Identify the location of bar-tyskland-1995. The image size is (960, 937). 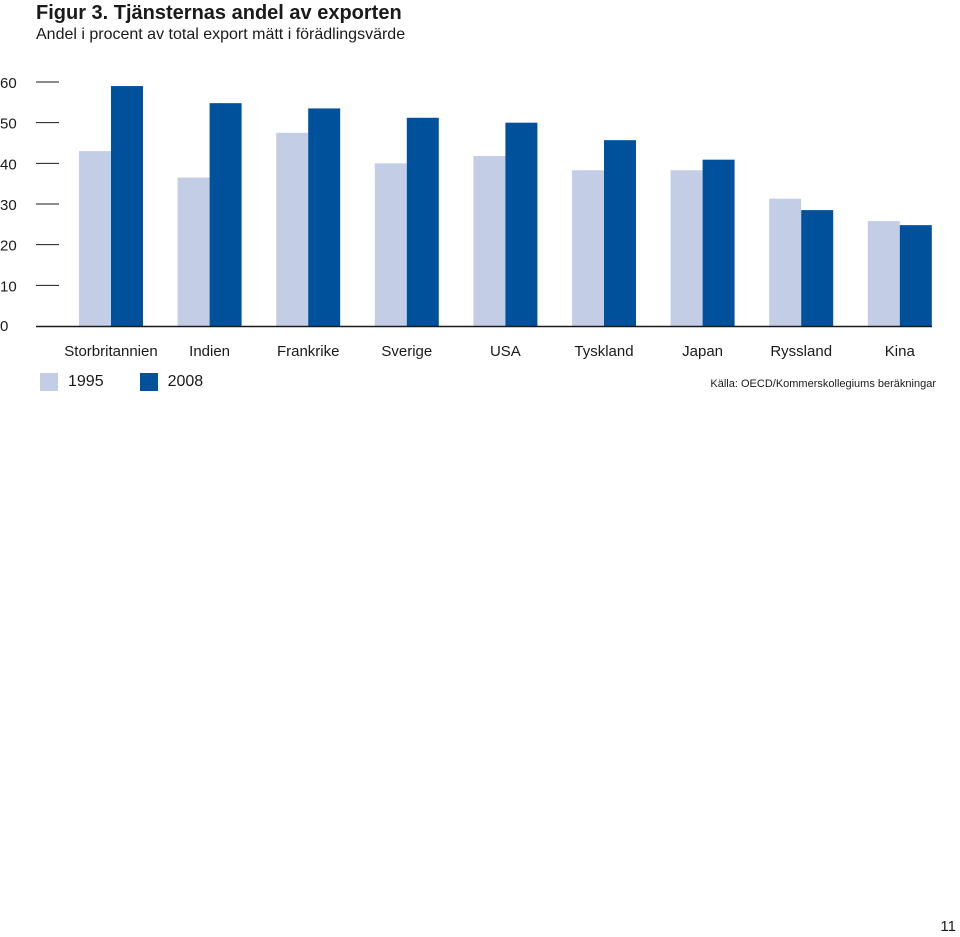
(588, 248).